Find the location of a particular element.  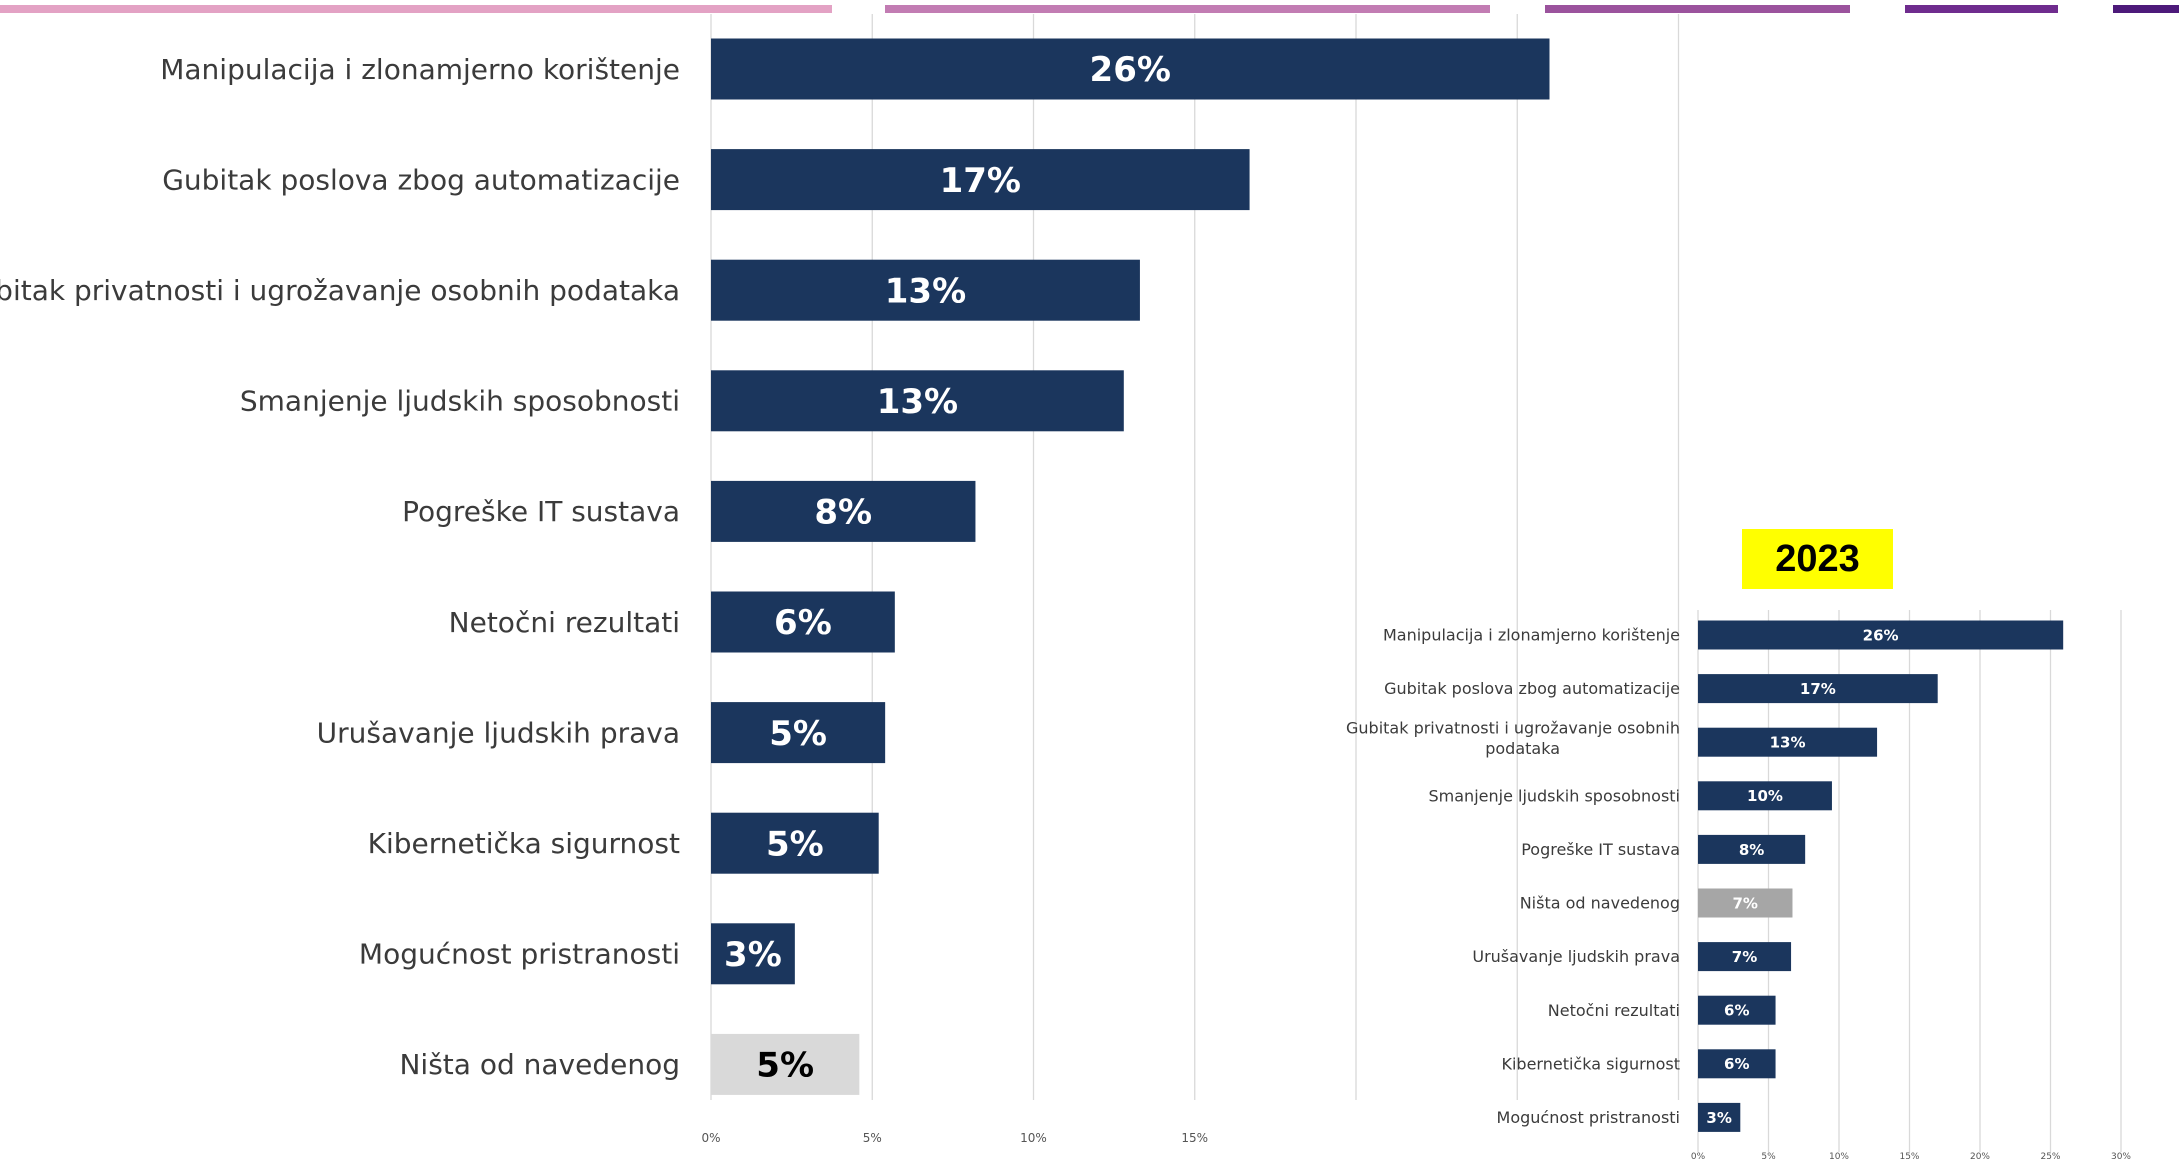

data-label: 10% is located at coordinates (1765, 796).